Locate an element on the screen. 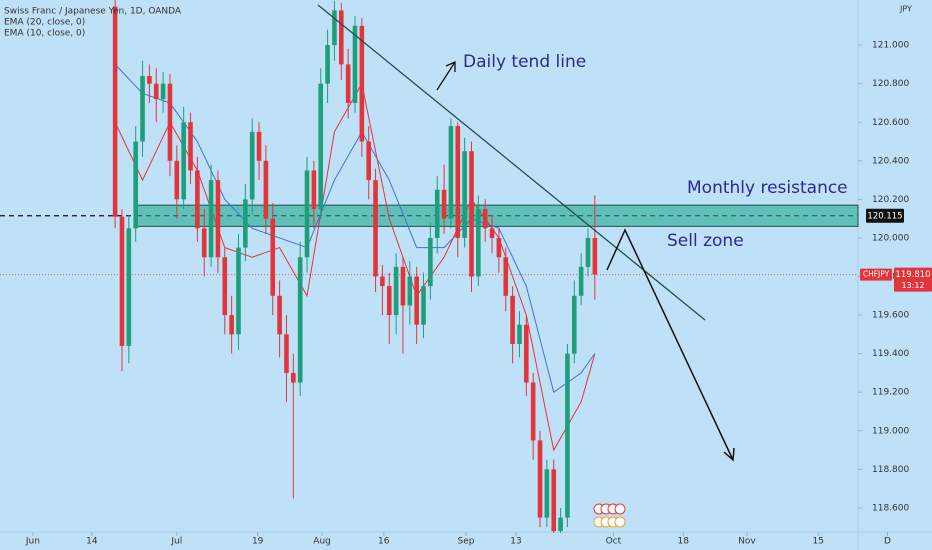 The height and width of the screenshot is (550, 932). sell-path is located at coordinates (670, 344).